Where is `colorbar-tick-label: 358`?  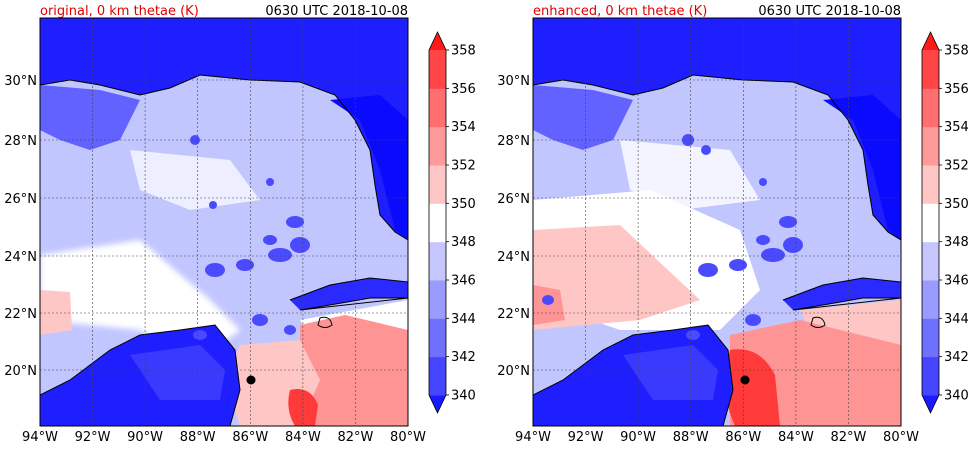 colorbar-tick-label: 358 is located at coordinates (463, 51).